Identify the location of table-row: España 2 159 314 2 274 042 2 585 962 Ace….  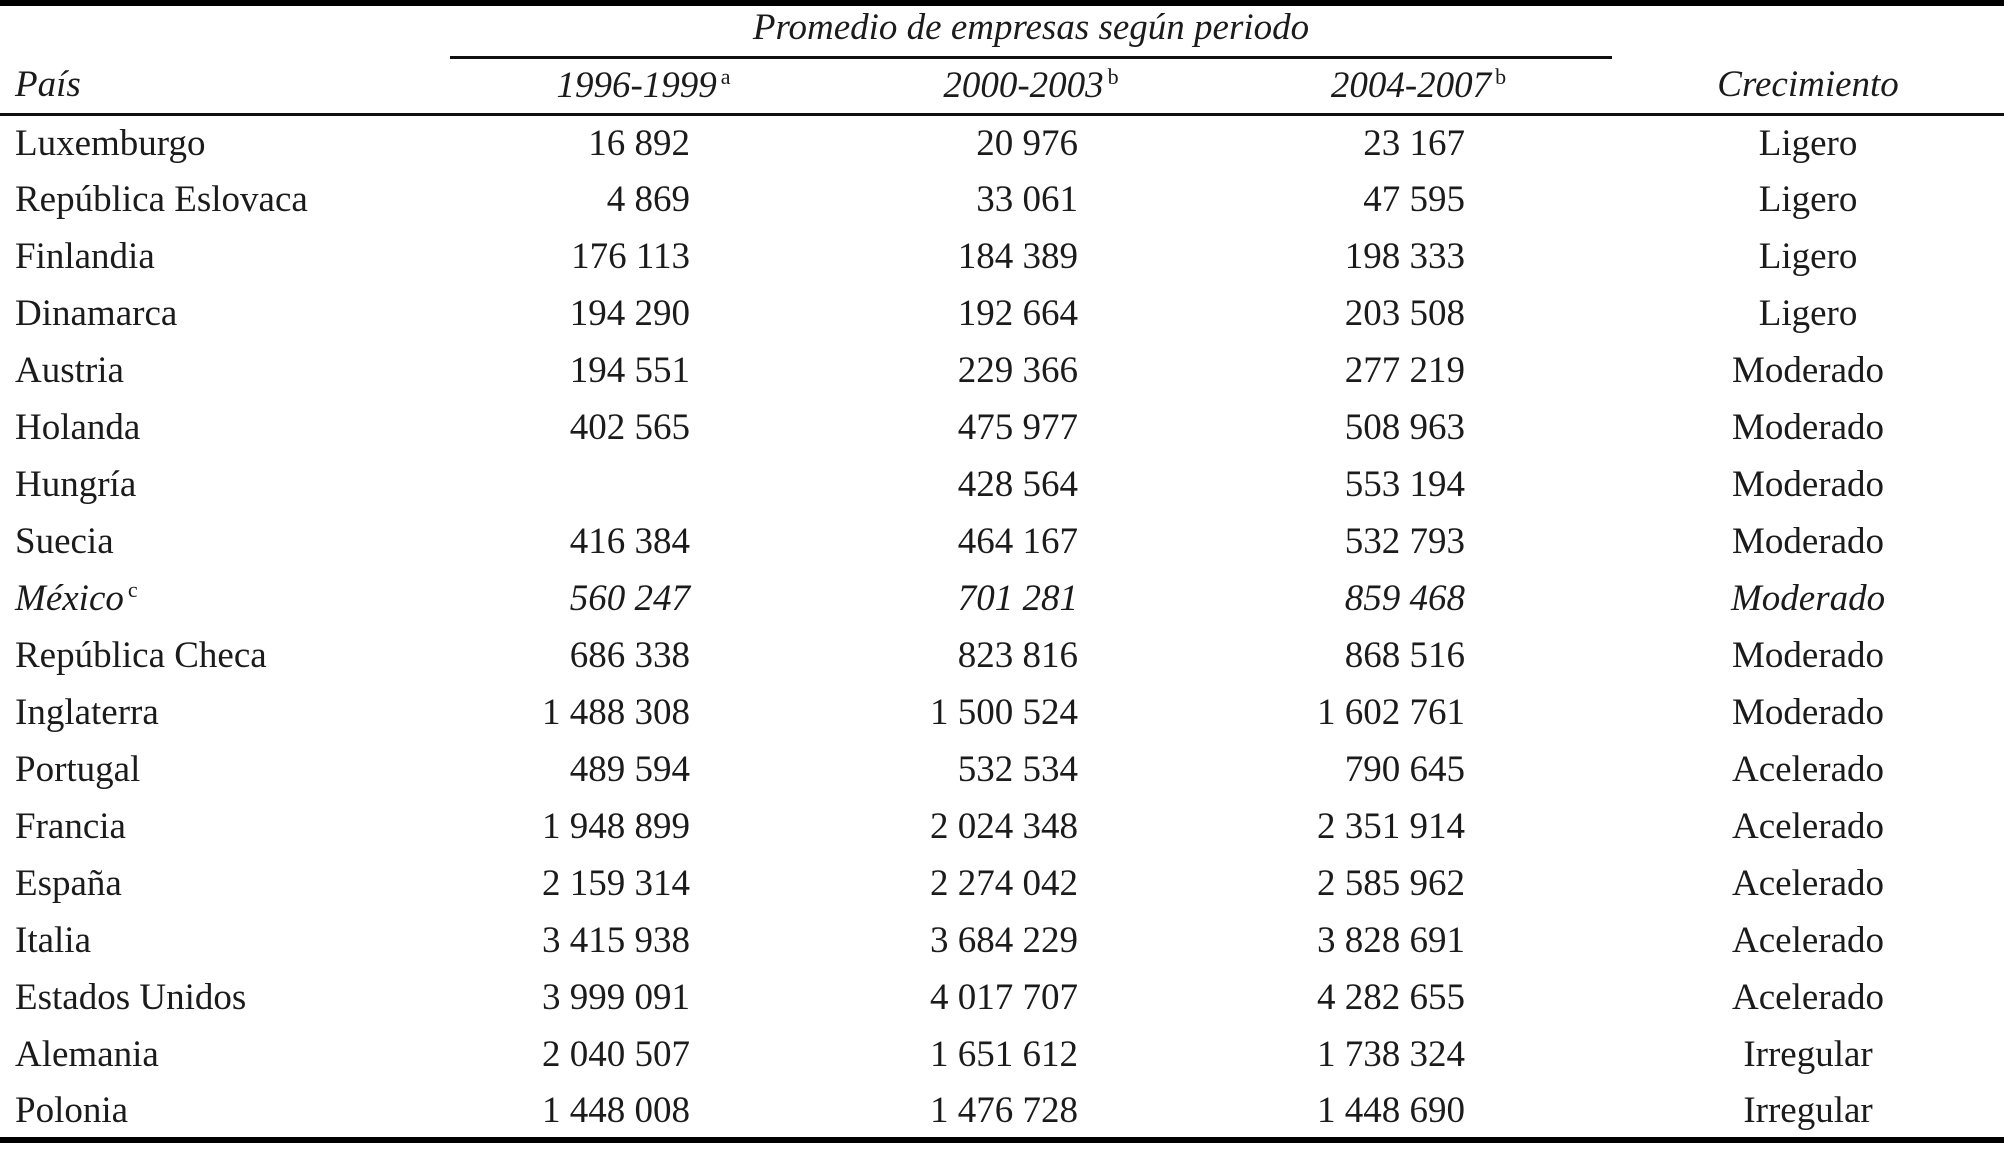
(1002, 883).